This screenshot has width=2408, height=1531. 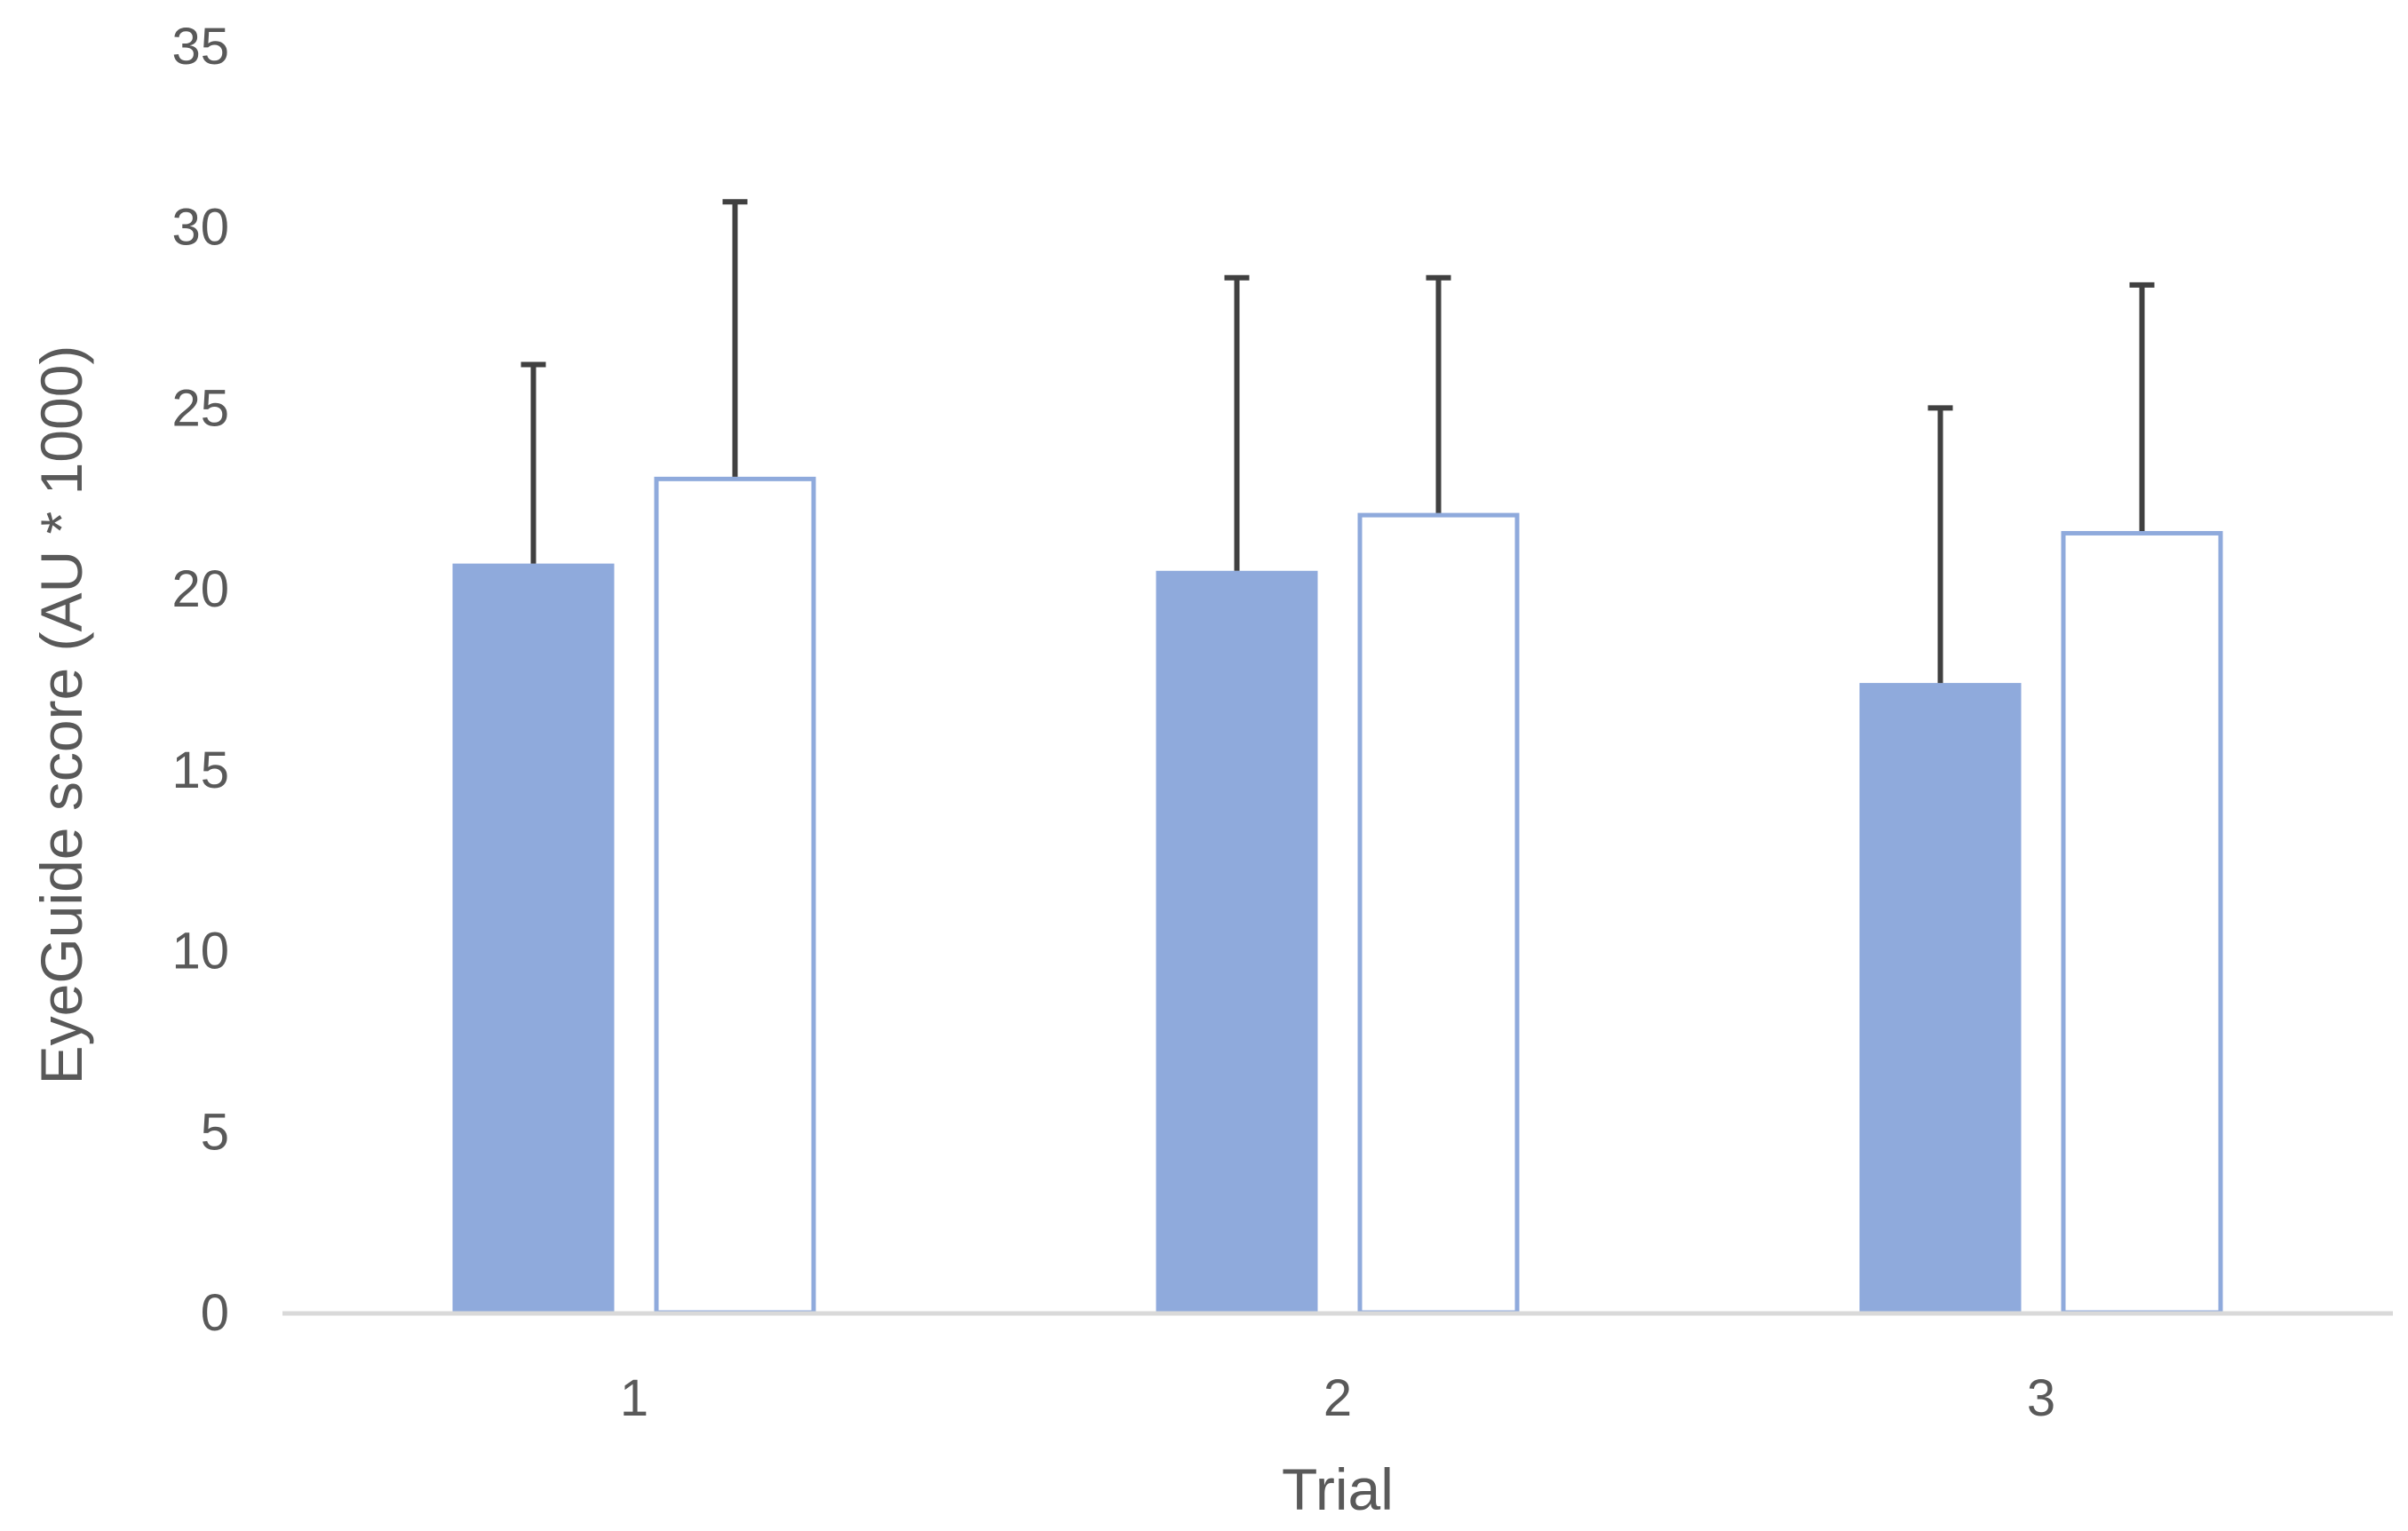 I want to click on x-tick-label: 3, so click(x=2041, y=1398).